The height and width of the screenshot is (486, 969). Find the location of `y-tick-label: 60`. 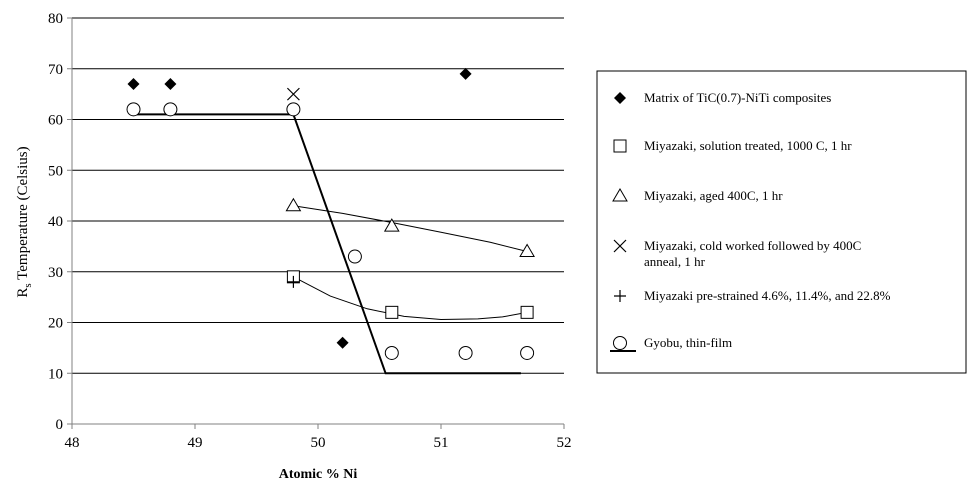

y-tick-label: 60 is located at coordinates (55, 121).